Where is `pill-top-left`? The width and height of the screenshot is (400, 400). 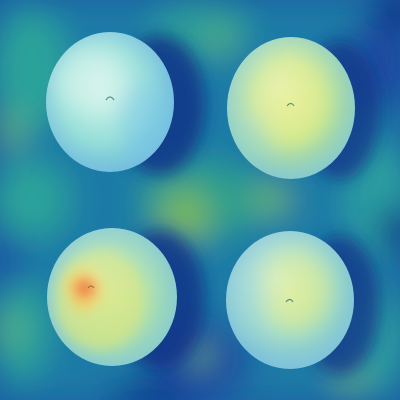
pill-top-left is located at coordinates (110, 102).